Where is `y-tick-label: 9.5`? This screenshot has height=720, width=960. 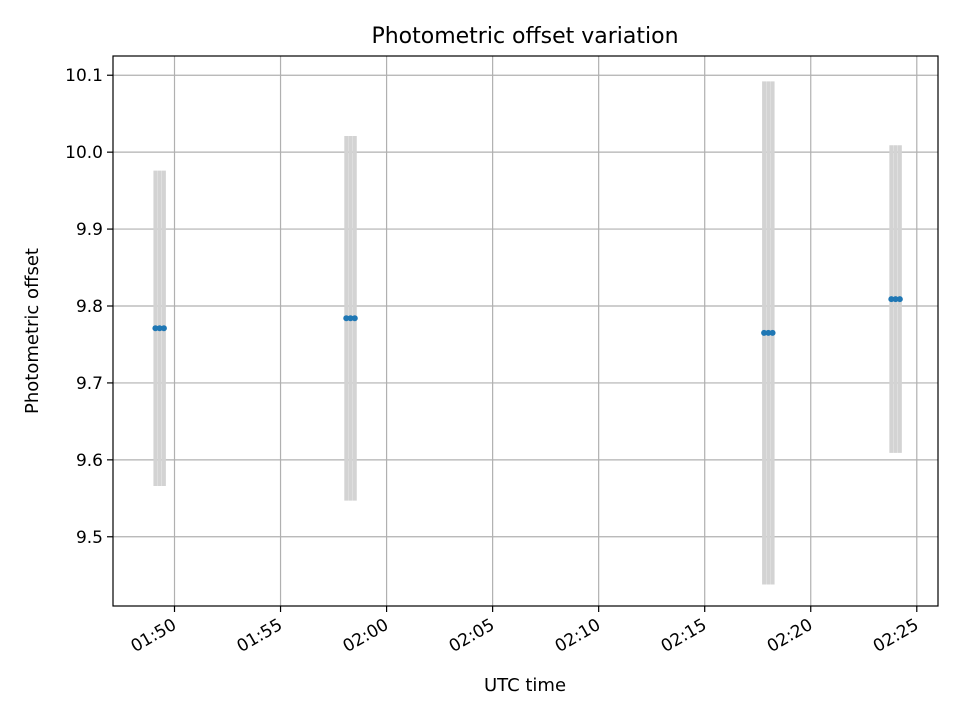 y-tick-label: 9.5 is located at coordinates (89, 538).